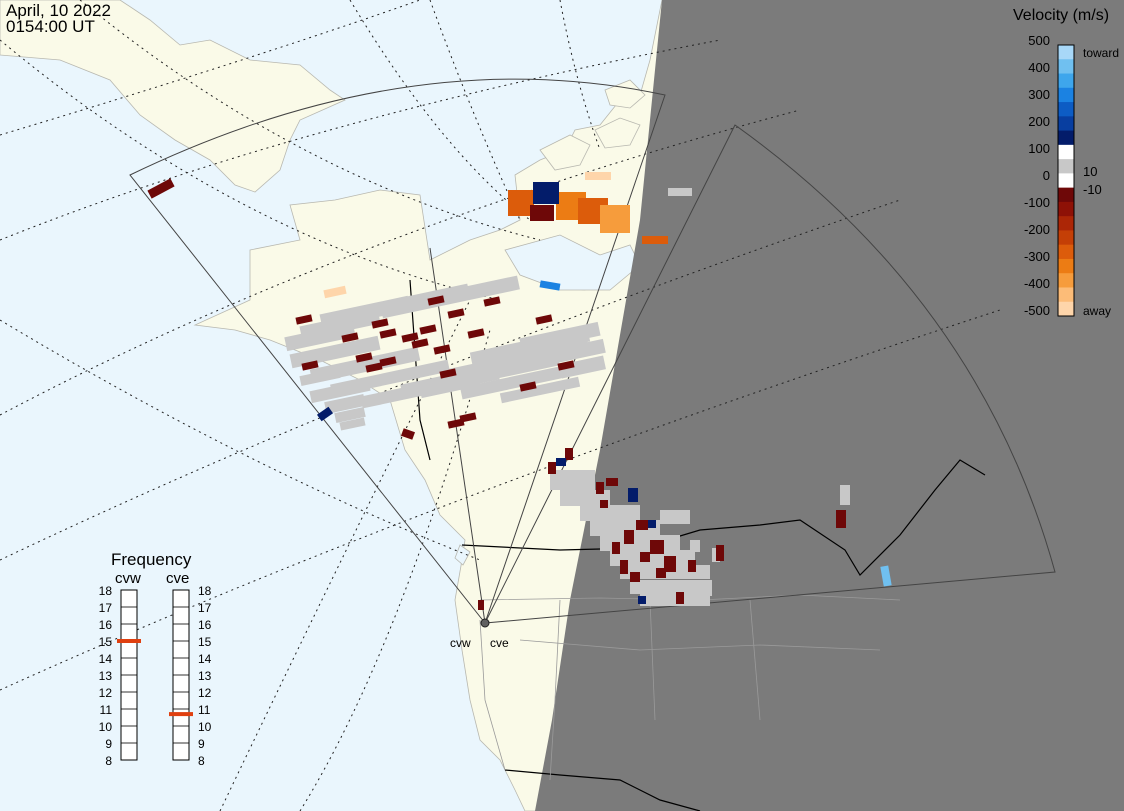 This screenshot has height=811, width=1124. I want to click on frequency-radar-label-cvw: cvw, so click(128, 578).